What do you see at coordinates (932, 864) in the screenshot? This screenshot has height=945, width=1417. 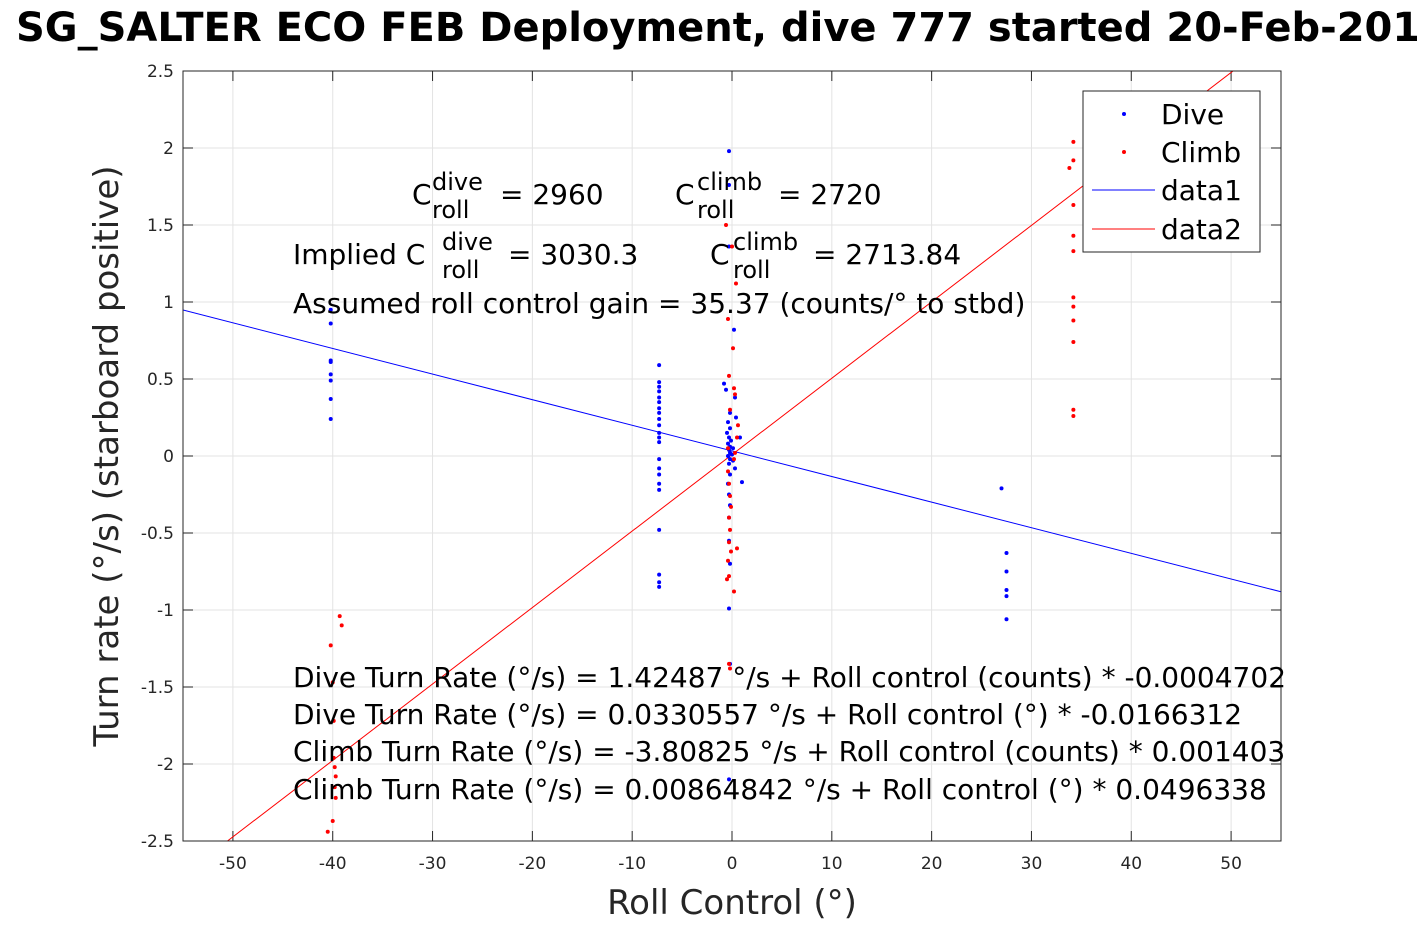 I see `x-tick-label: 20` at bounding box center [932, 864].